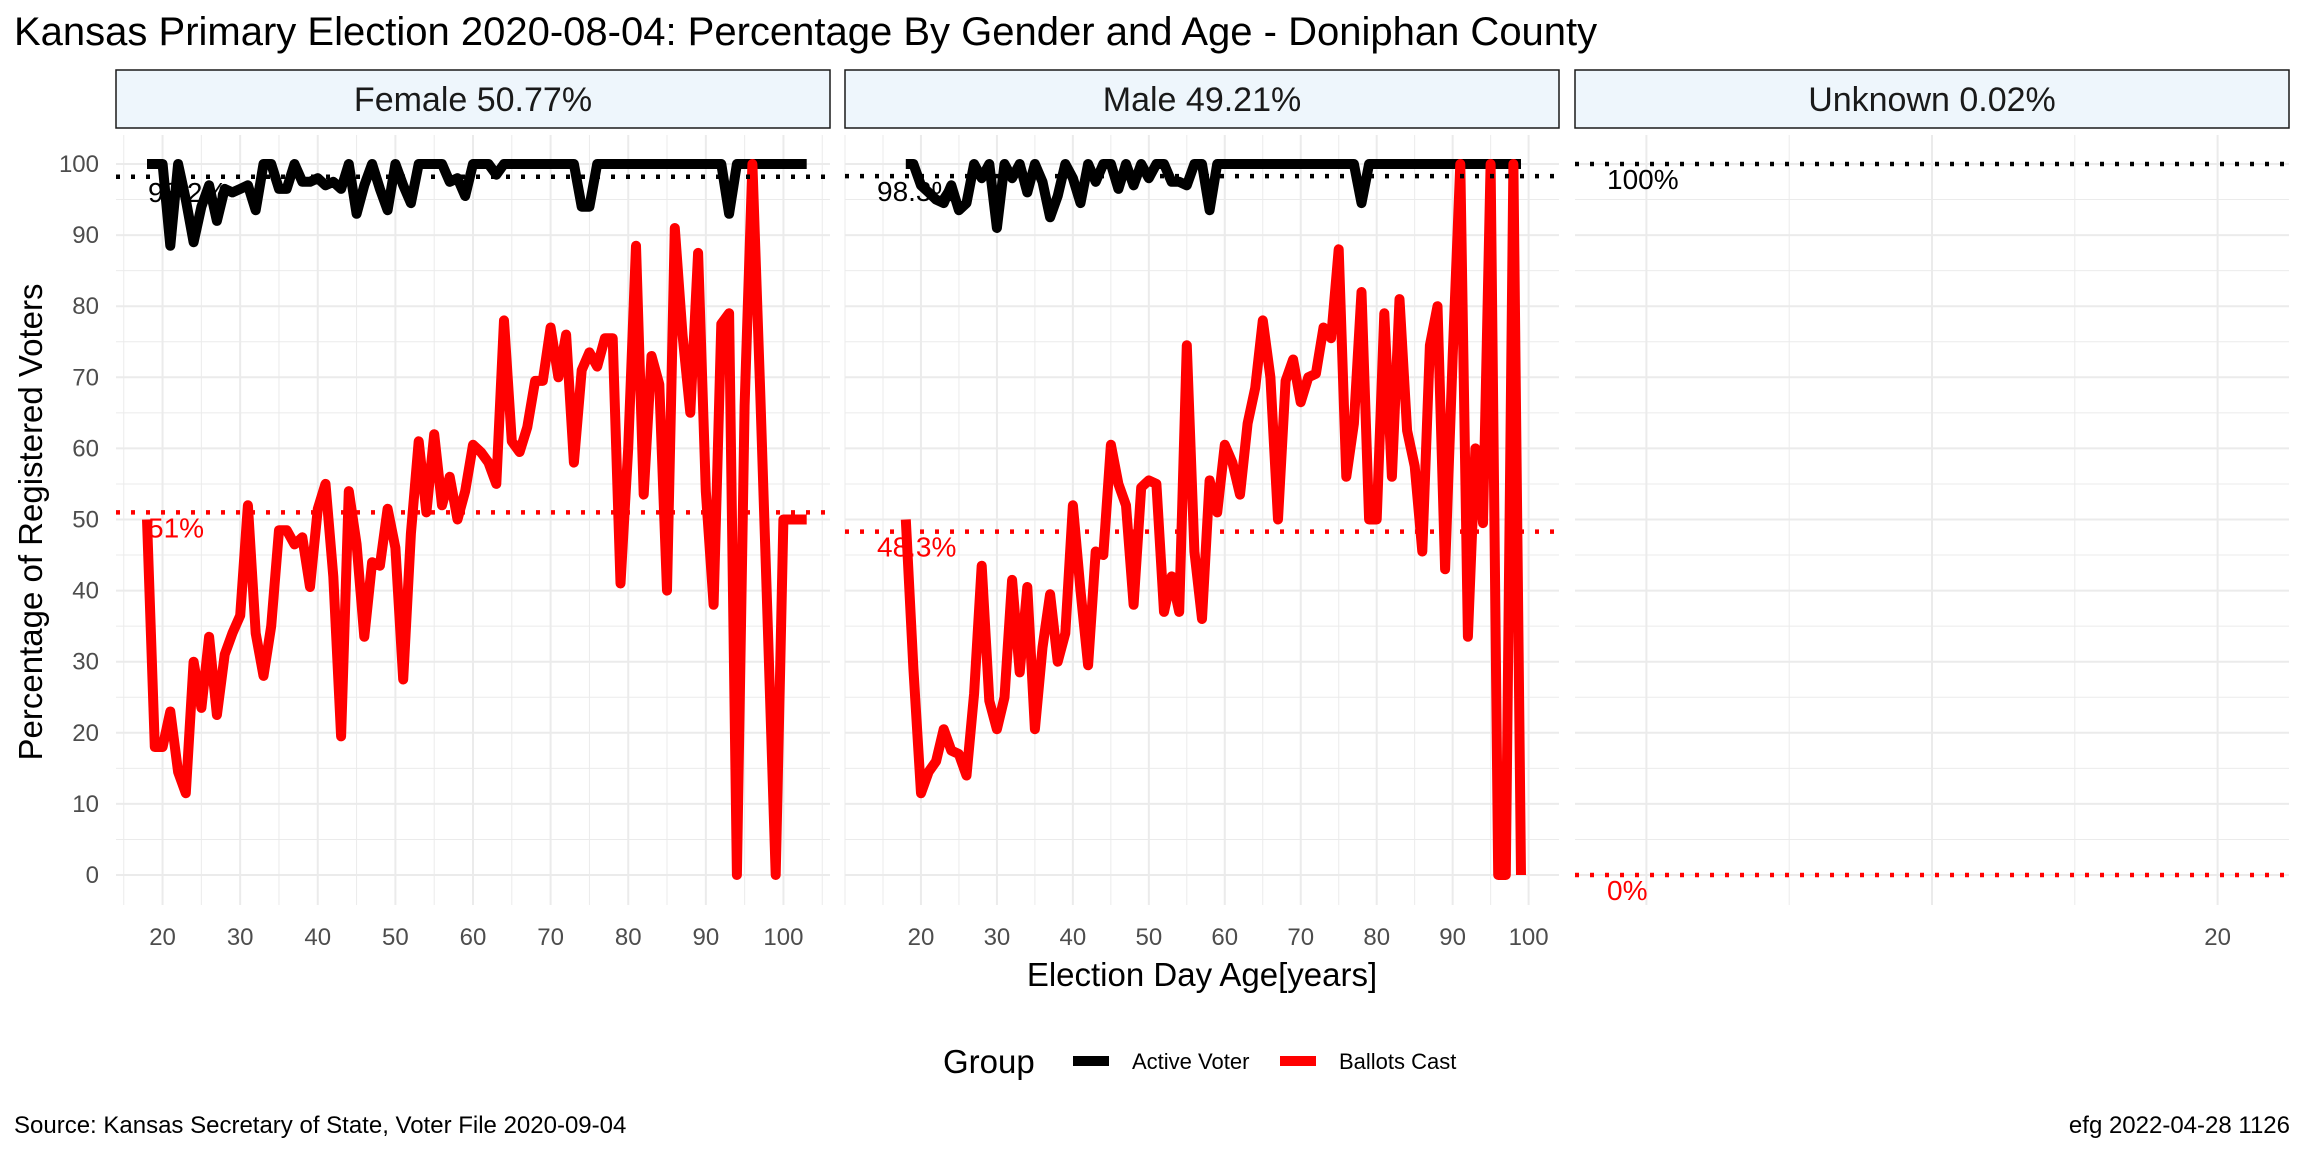 This screenshot has height=1152, width=2304. Describe the element at coordinates (1627, 890) in the screenshot. I see `reference-label-ballots: 0%` at that location.